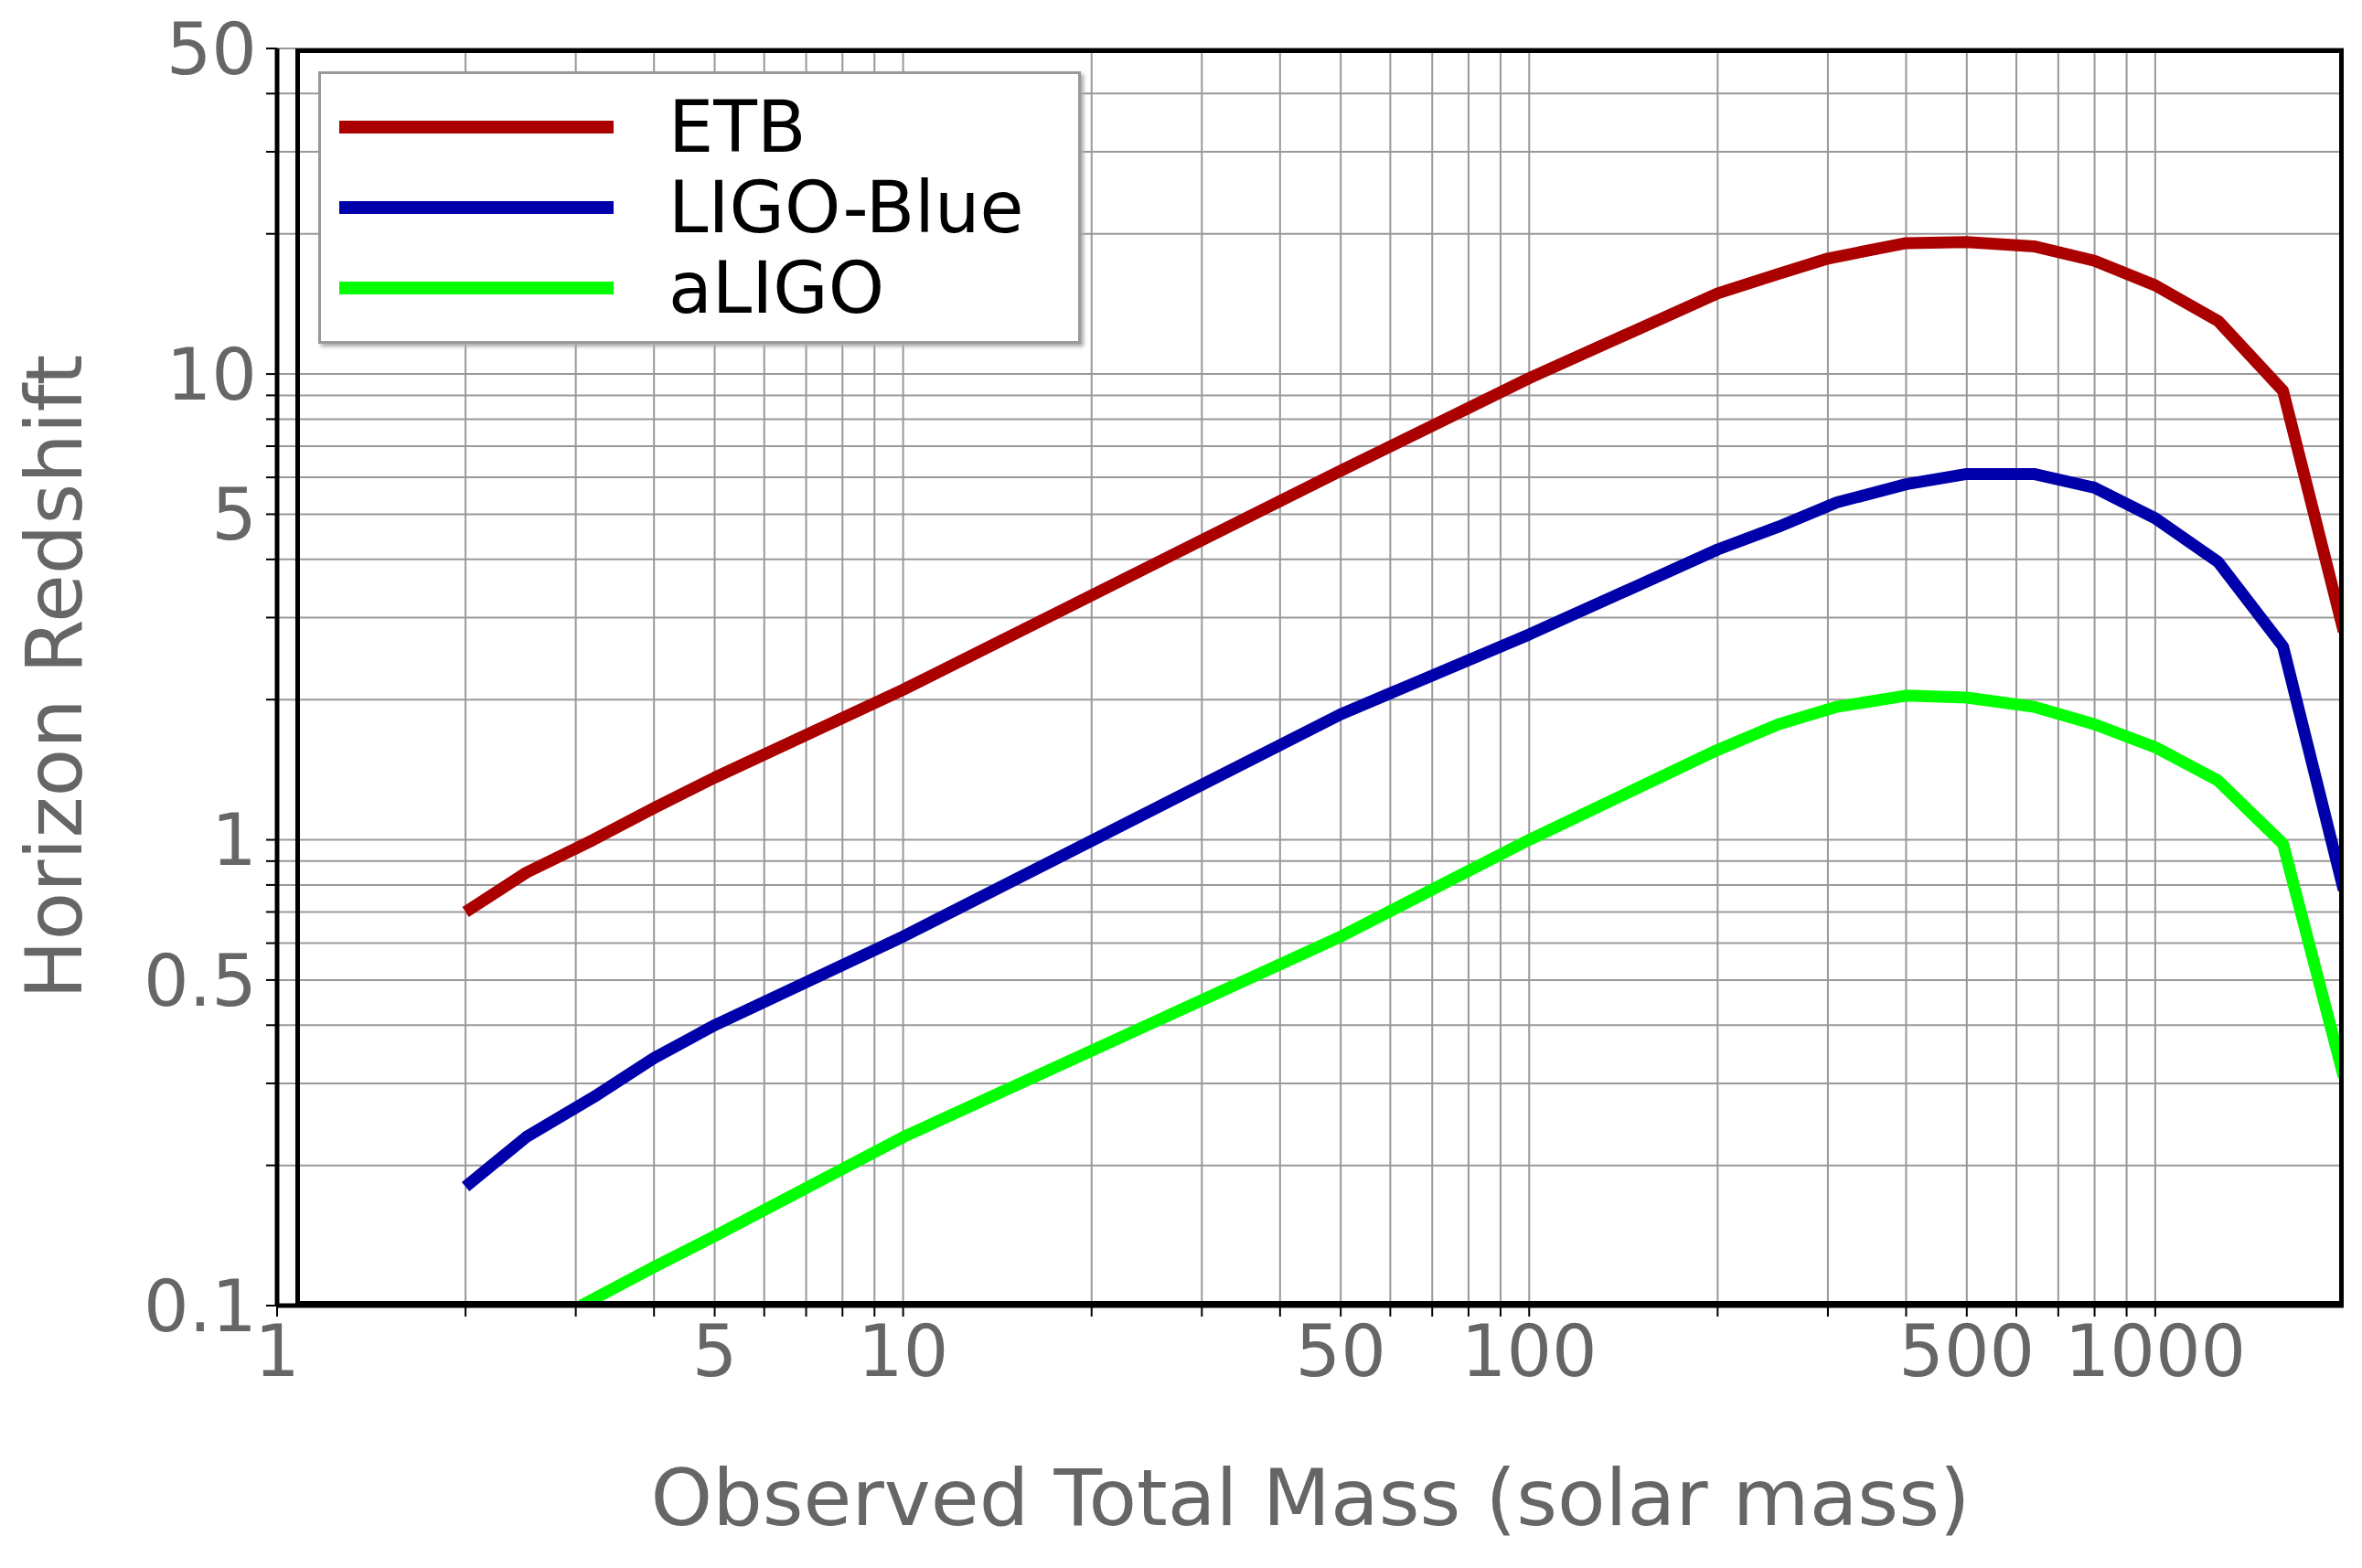  What do you see at coordinates (200, 1306) in the screenshot?
I see `y-tick-label: 0.1` at bounding box center [200, 1306].